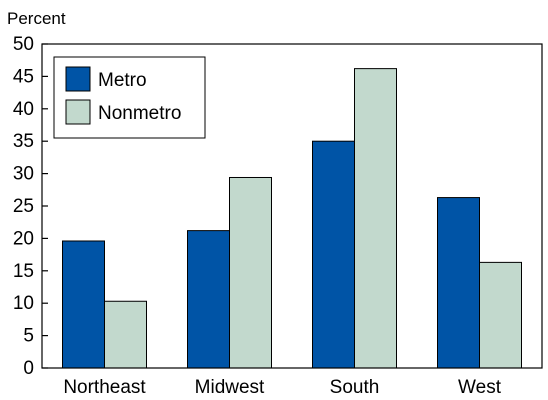  I want to click on legend-swatch-nonmetro, so click(78, 112).